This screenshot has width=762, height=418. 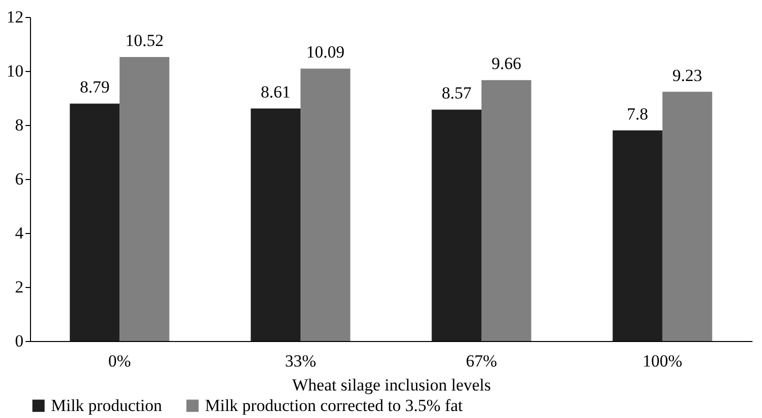 I want to click on x-tick-label: 0%, so click(x=119, y=361).